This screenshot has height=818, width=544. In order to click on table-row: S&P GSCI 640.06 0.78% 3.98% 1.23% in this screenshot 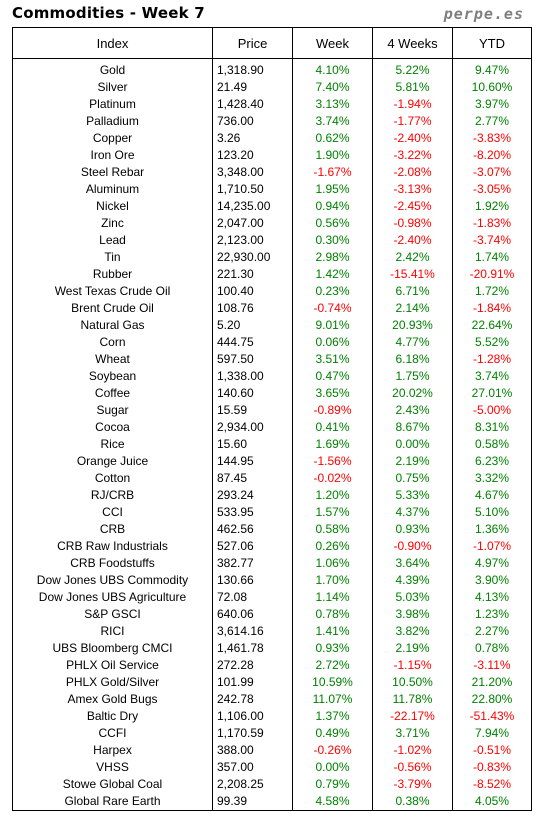, I will do `click(272, 614)`.